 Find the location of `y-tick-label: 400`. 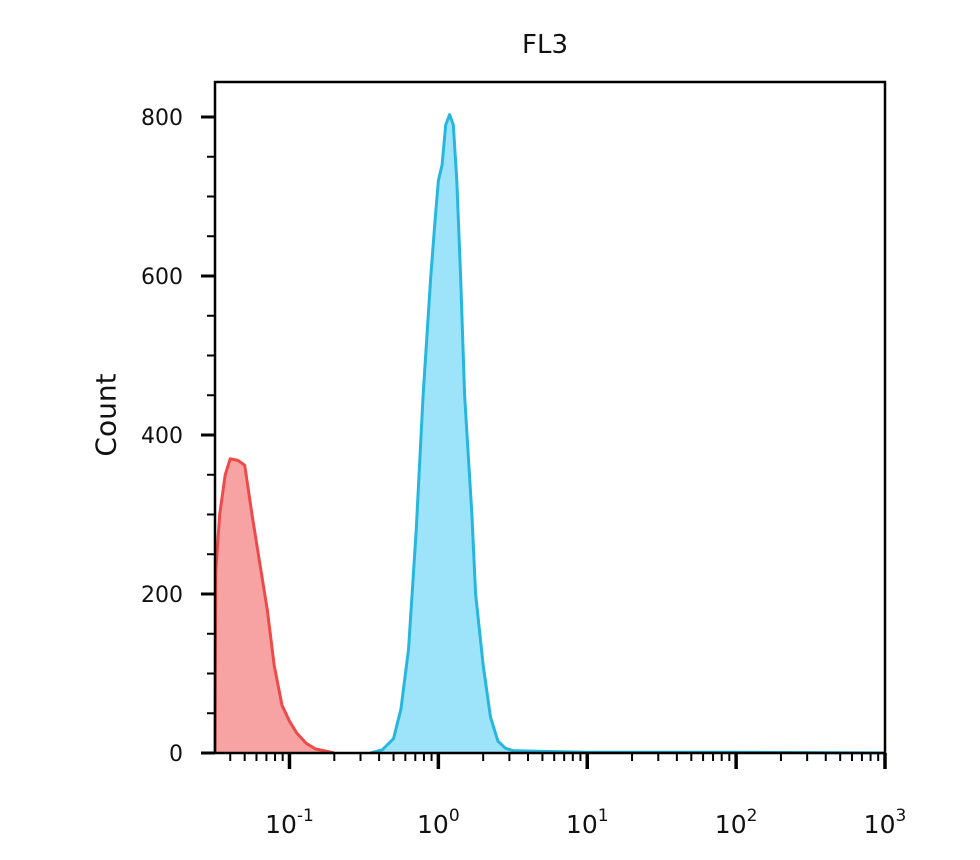

y-tick-label: 400 is located at coordinates (162, 436).